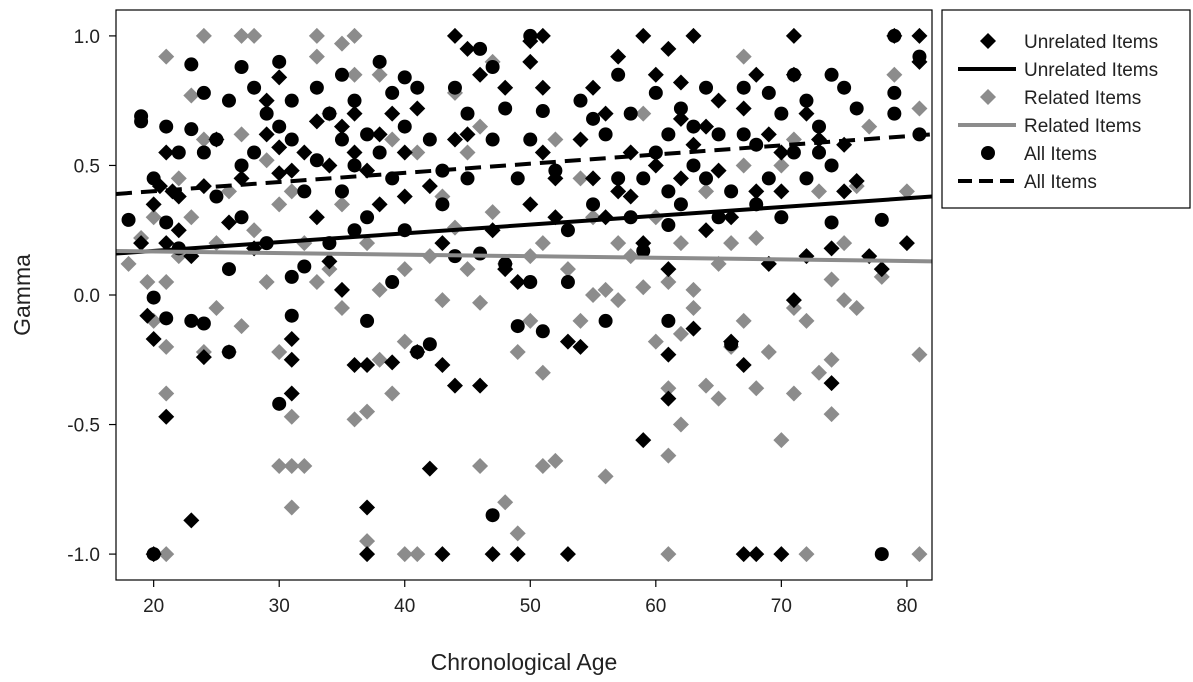 Image resolution: width=1193 pixels, height=682 pixels. I want to click on y-tick-label: -0.5, so click(83, 426).